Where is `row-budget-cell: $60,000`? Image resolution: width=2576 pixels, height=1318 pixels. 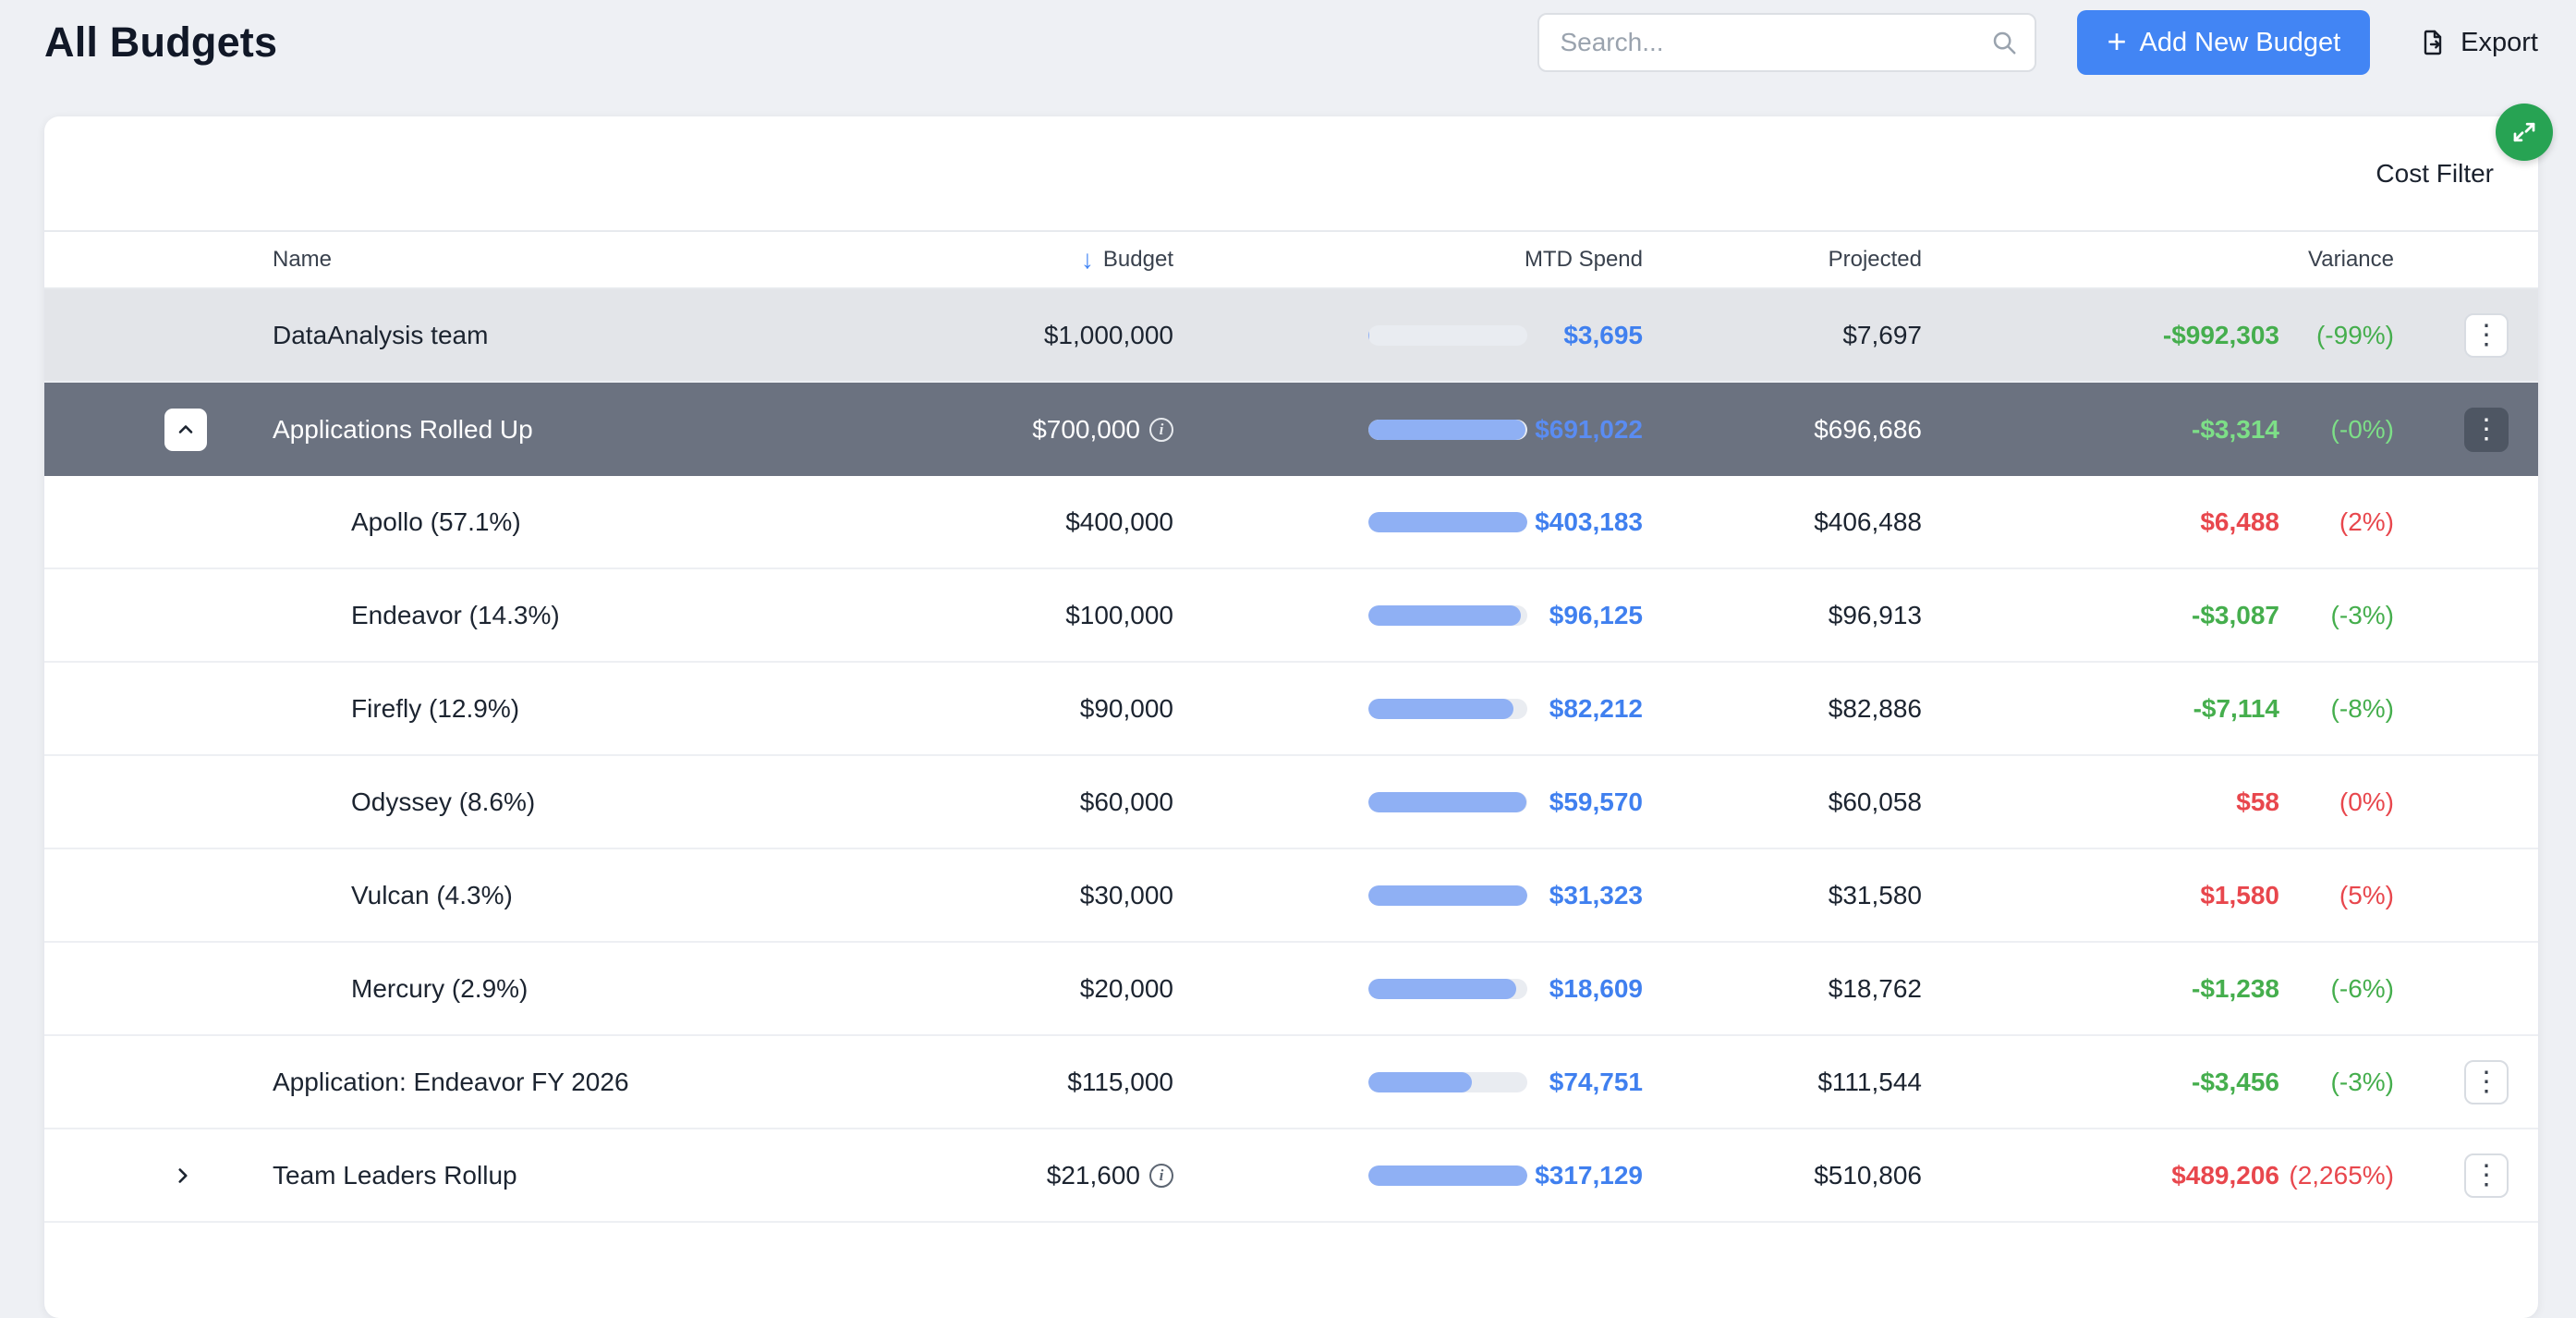 row-budget-cell: $60,000 is located at coordinates (1034, 802).